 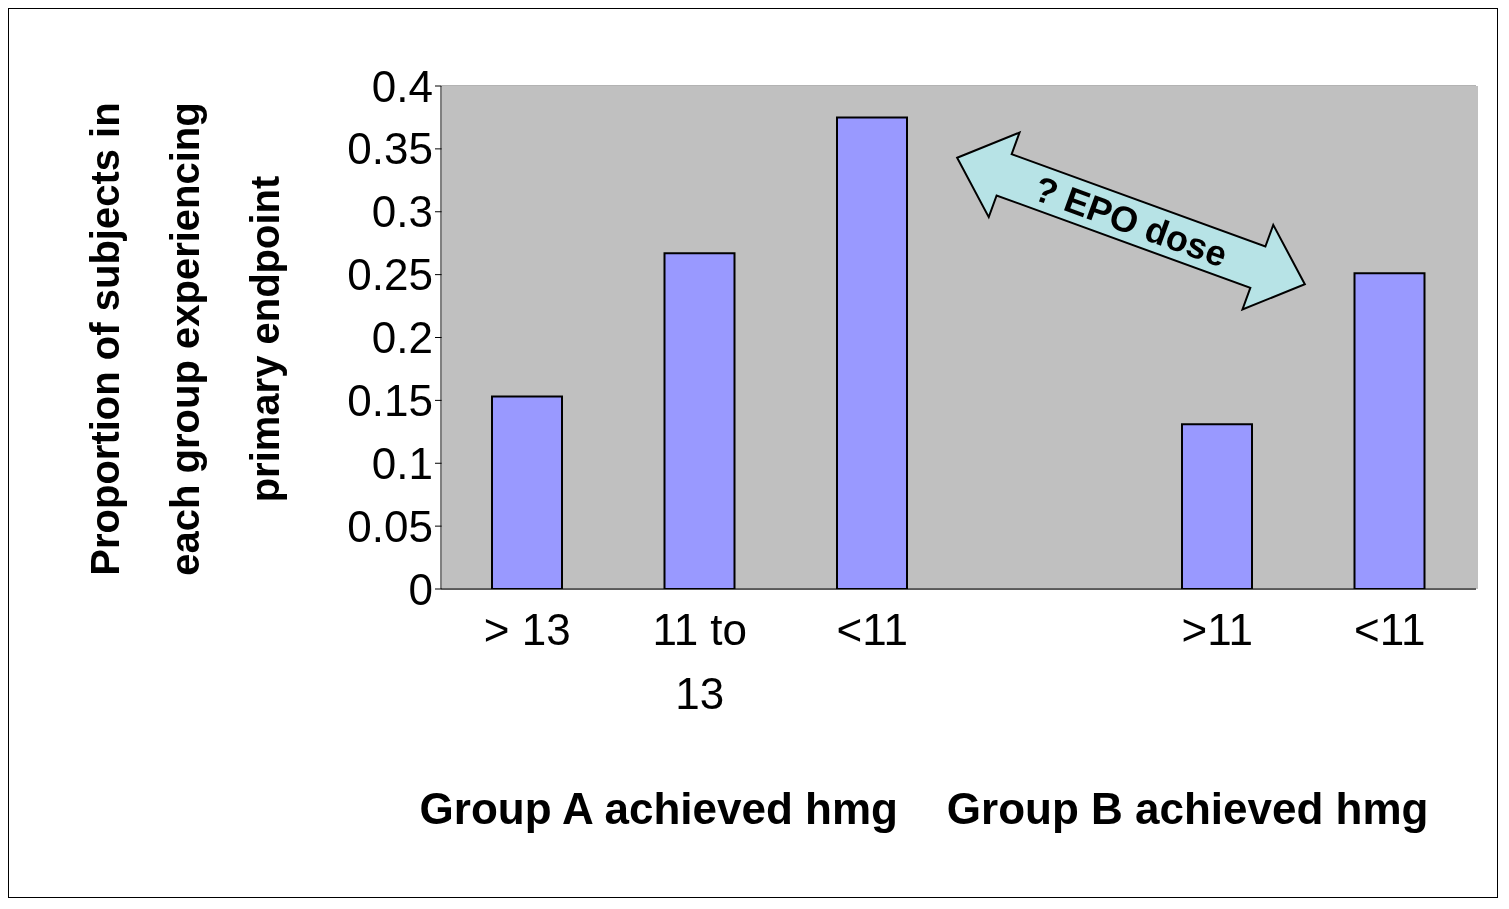 What do you see at coordinates (185, 339) in the screenshot?
I see `y-axis-title: Proportion of subjects in each group experiencing primary endpoint` at bounding box center [185, 339].